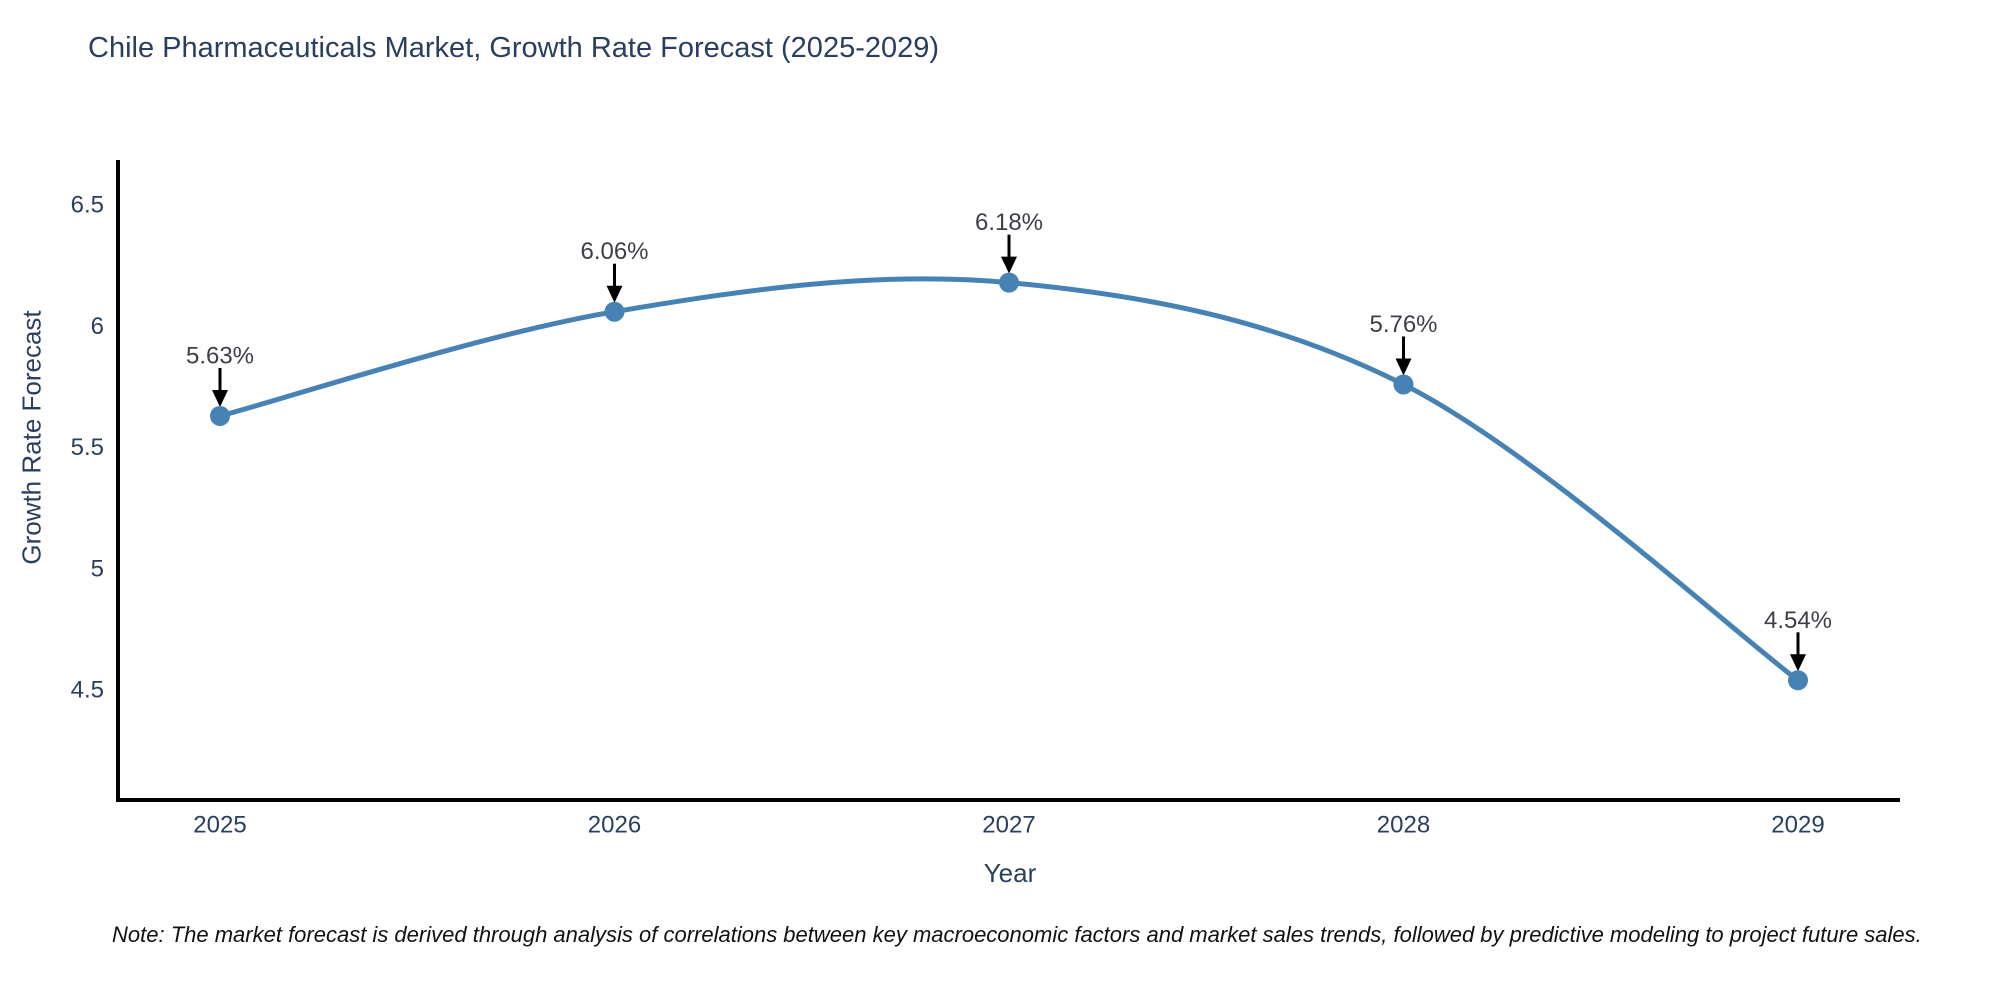  What do you see at coordinates (1009, 222) in the screenshot?
I see `annotation-label-2027: 6.18%` at bounding box center [1009, 222].